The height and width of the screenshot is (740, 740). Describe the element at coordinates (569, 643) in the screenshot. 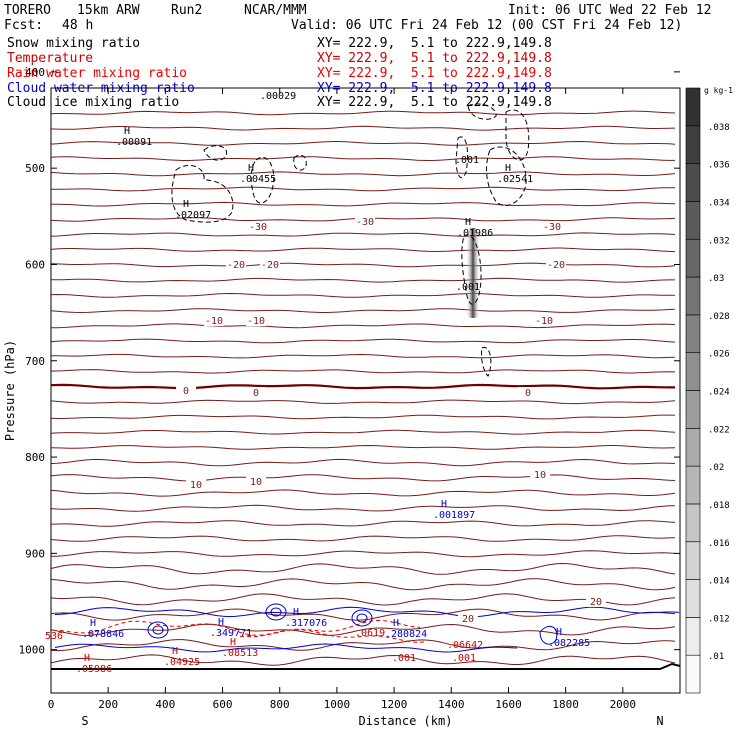

I see `extremum-value: .082285` at that location.